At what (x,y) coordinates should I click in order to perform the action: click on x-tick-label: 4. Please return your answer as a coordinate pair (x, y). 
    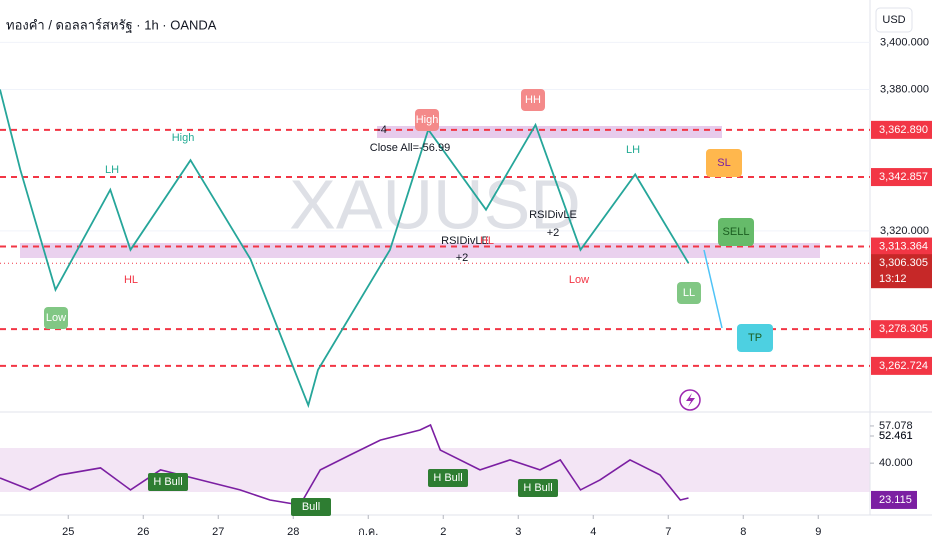
    Looking at the image, I should click on (593, 532).